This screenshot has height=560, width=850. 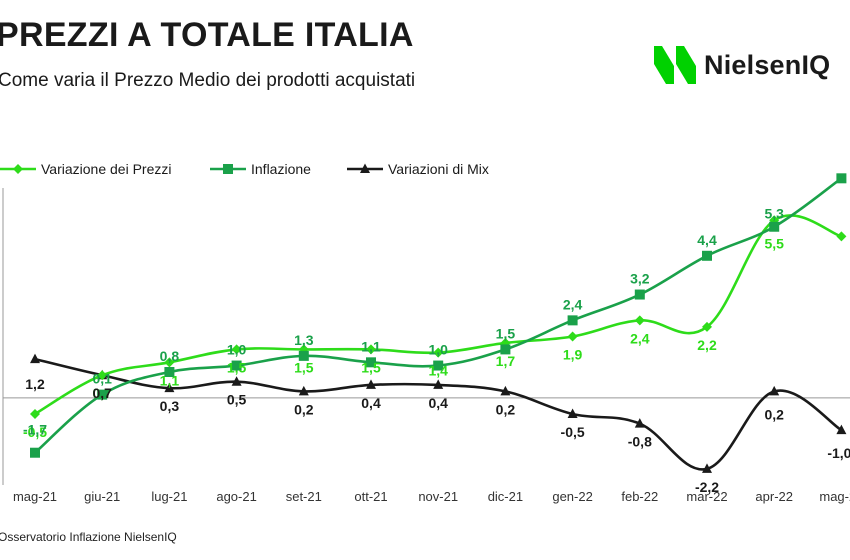 I want to click on data-label-variazioni-mix: 0,3, so click(x=170, y=406).